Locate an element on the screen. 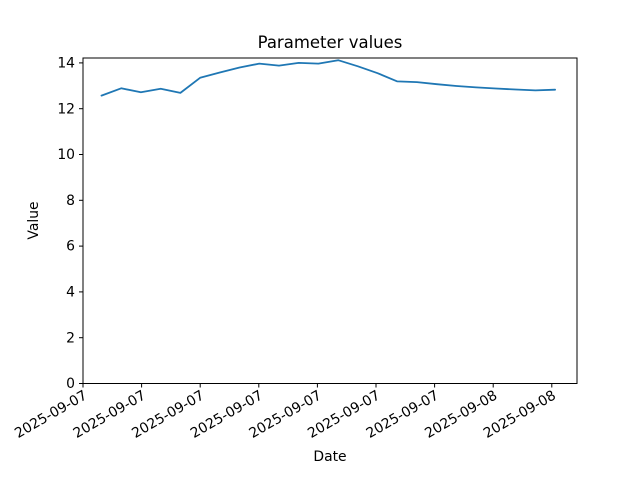  y-tick-label: 8 is located at coordinates (70, 201).